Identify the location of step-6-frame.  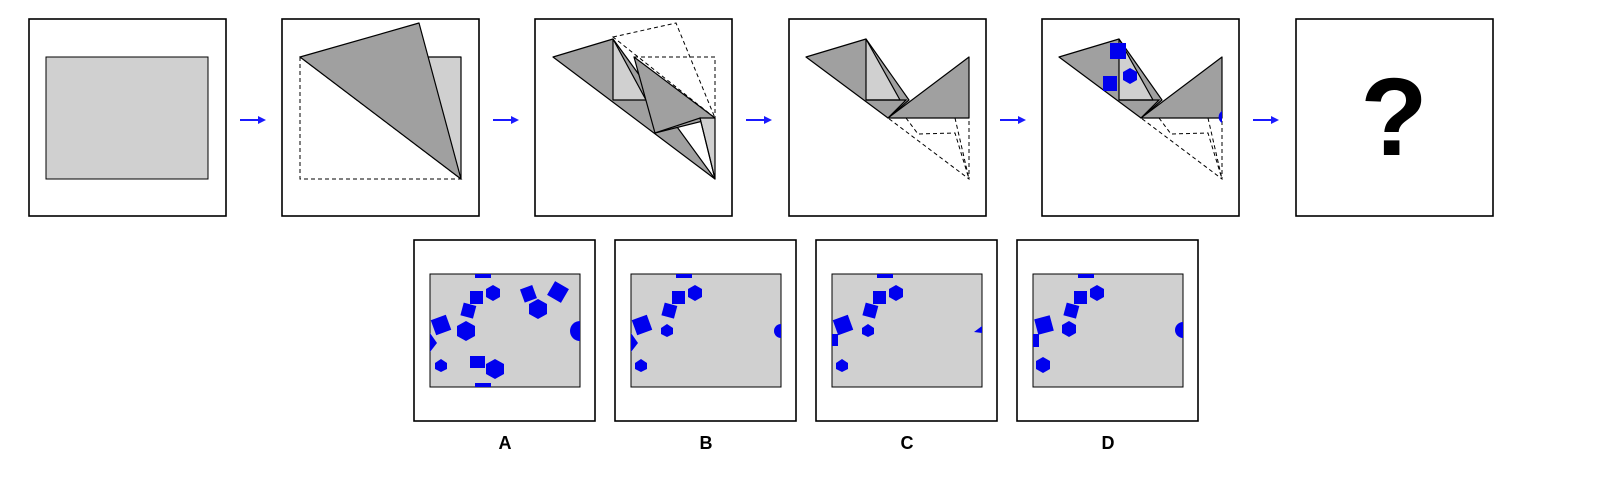
(1394, 117).